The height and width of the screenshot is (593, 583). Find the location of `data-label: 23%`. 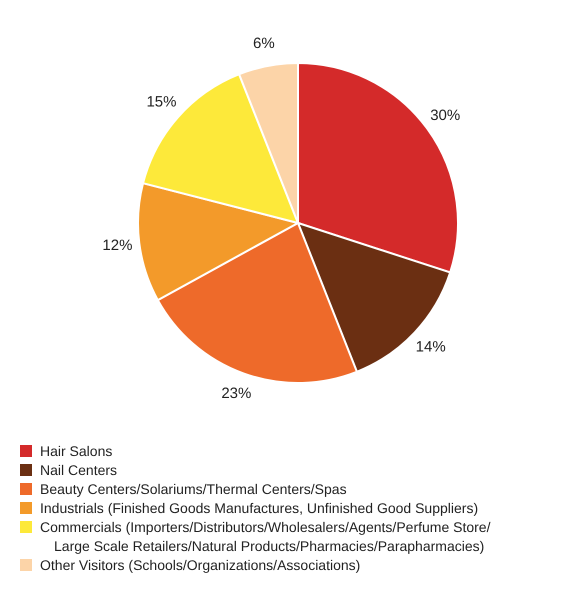

data-label: 23% is located at coordinates (236, 393).